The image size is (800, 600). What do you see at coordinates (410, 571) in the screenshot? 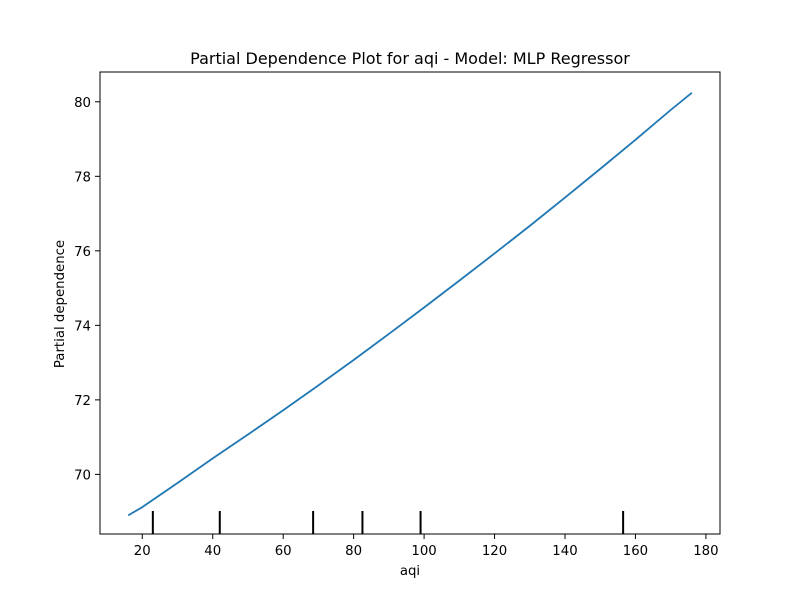
I see `x-axis-label: aqi` at bounding box center [410, 571].